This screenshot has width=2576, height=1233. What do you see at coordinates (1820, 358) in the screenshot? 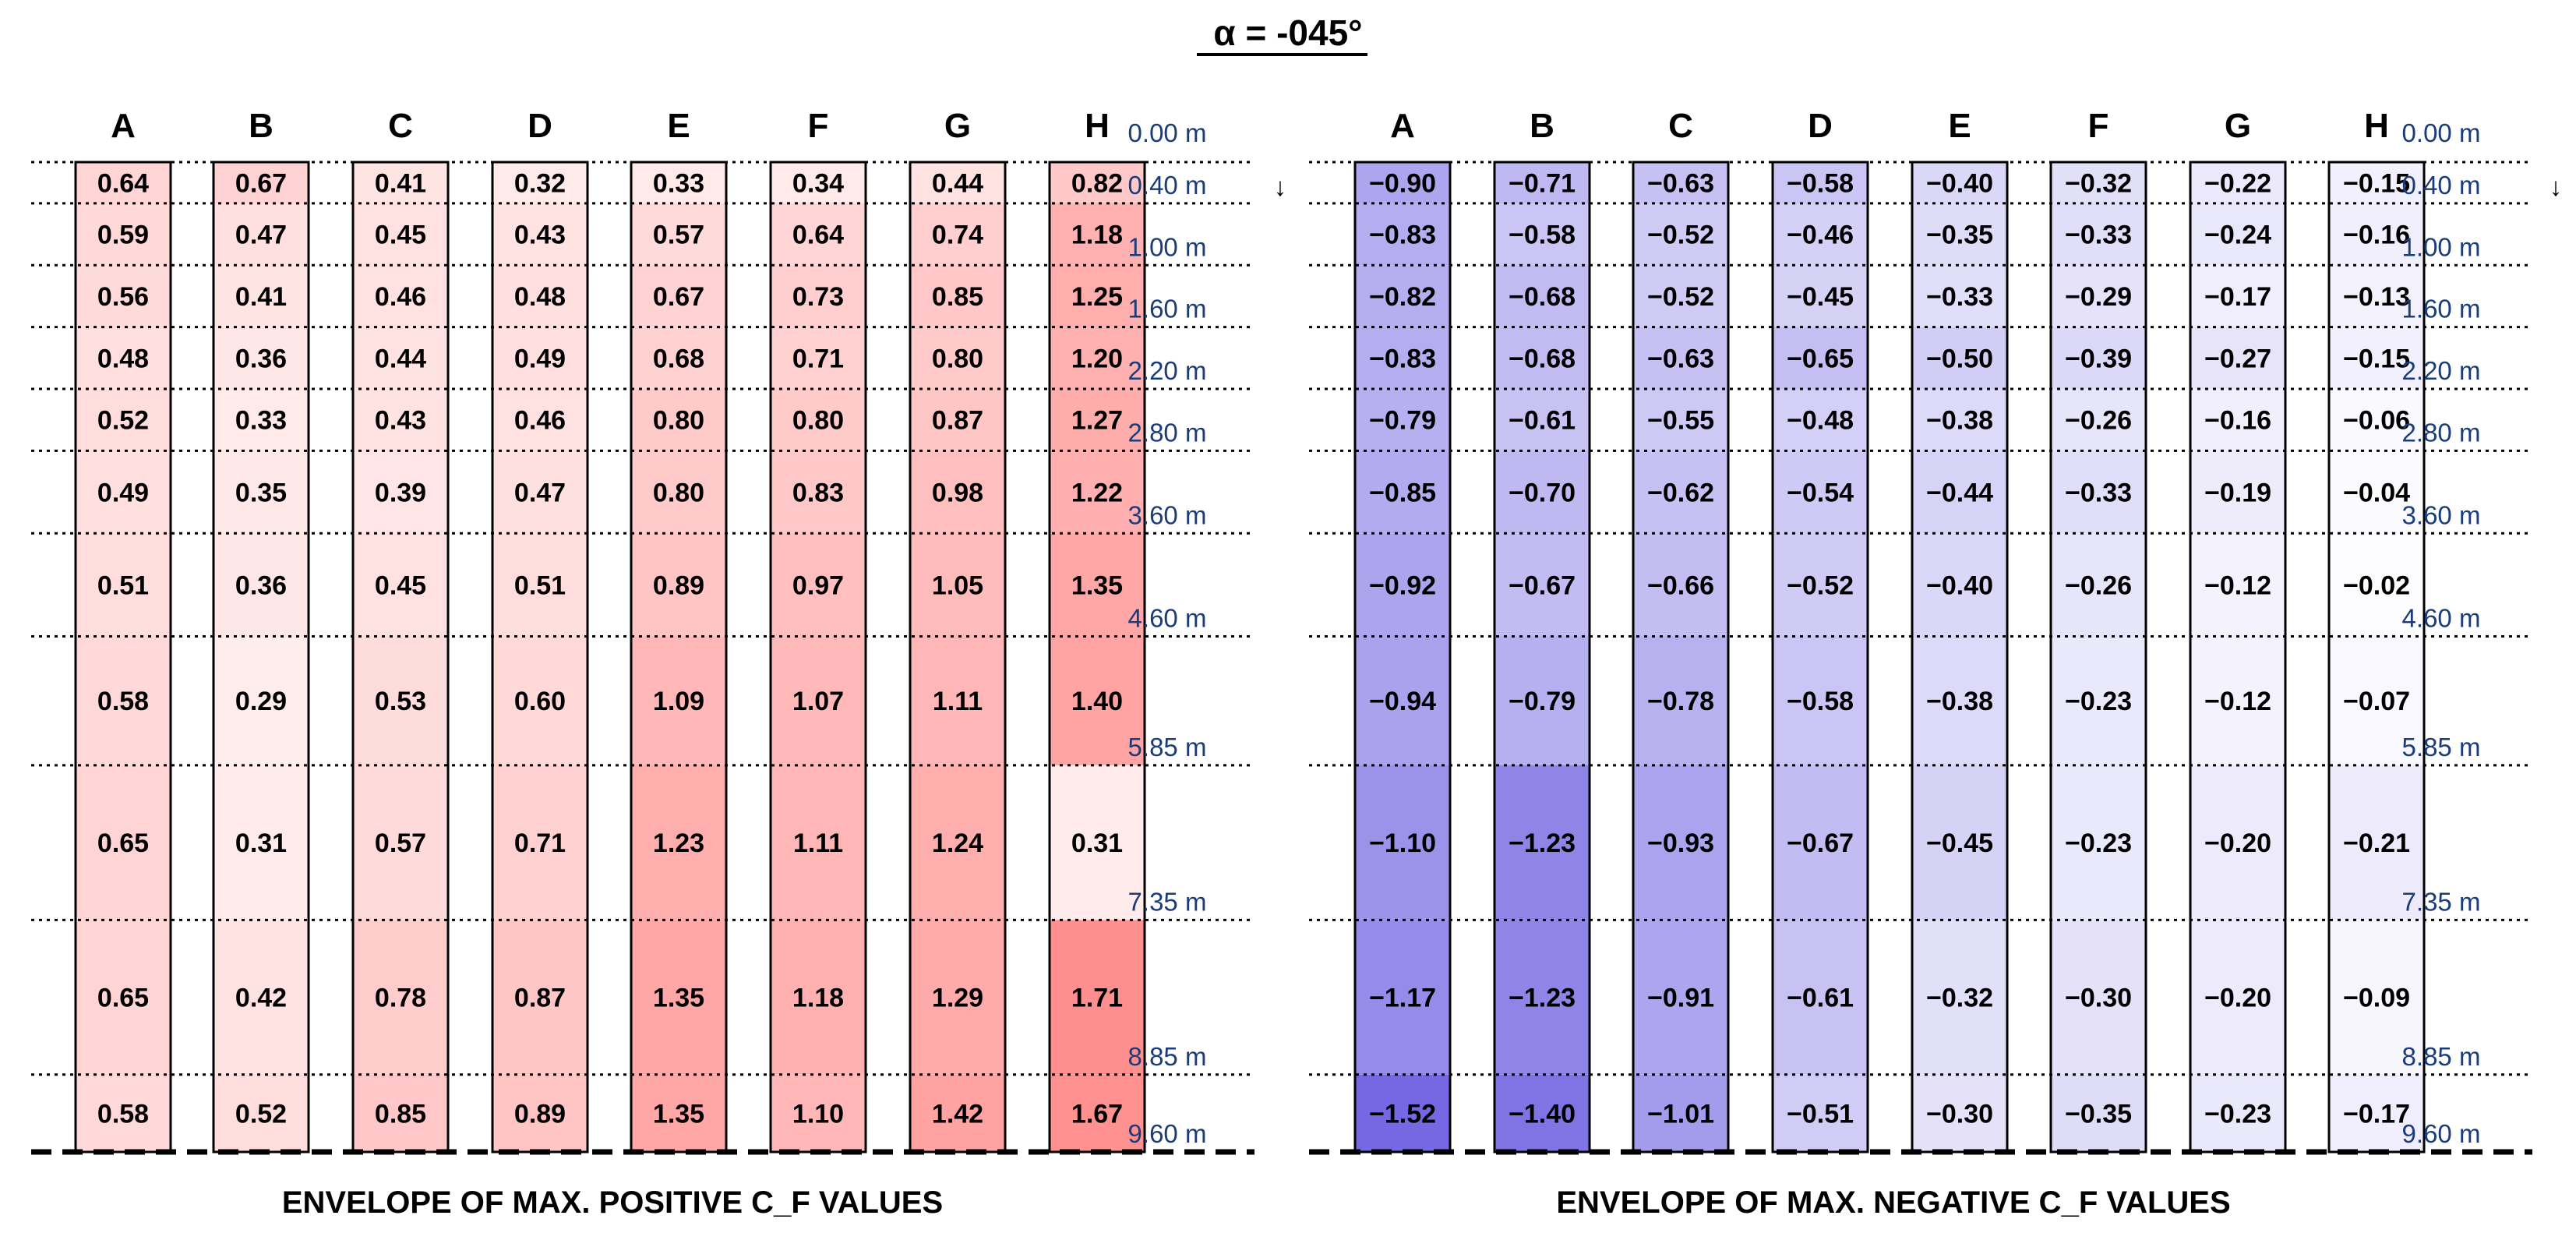
I see `data-label: −0.65` at bounding box center [1820, 358].